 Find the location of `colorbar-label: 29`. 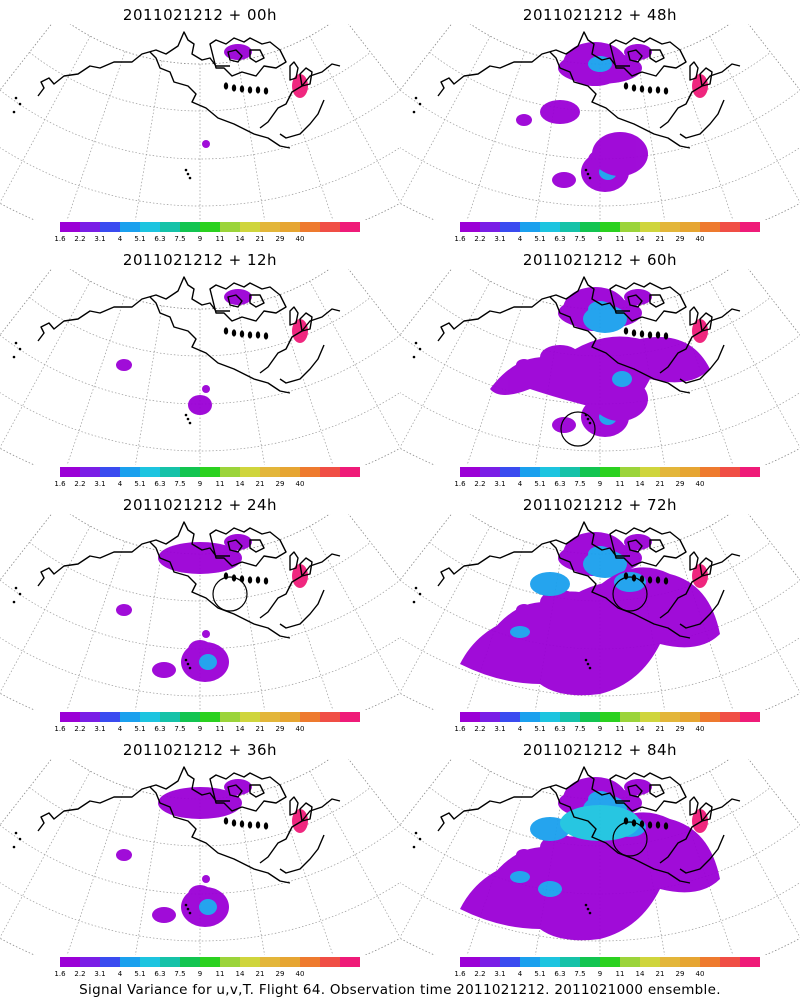

colorbar-label: 29 is located at coordinates (280, 239).